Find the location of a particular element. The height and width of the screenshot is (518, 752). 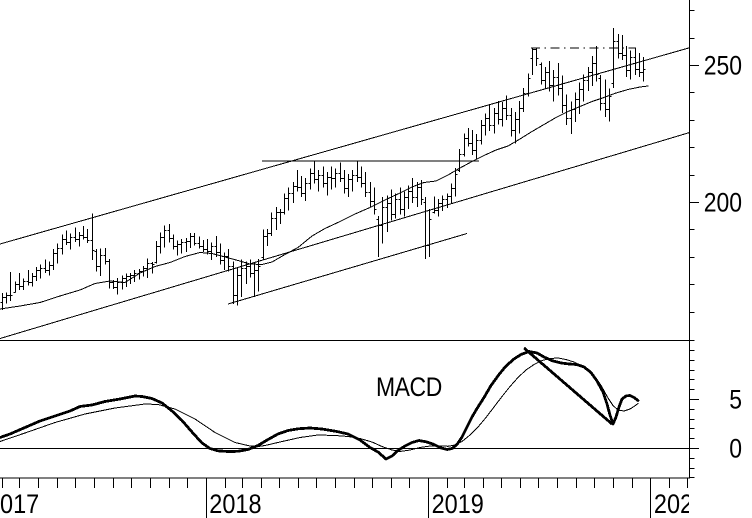

year-labels: 2017 2018 2019 2020 is located at coordinates (353, 504).